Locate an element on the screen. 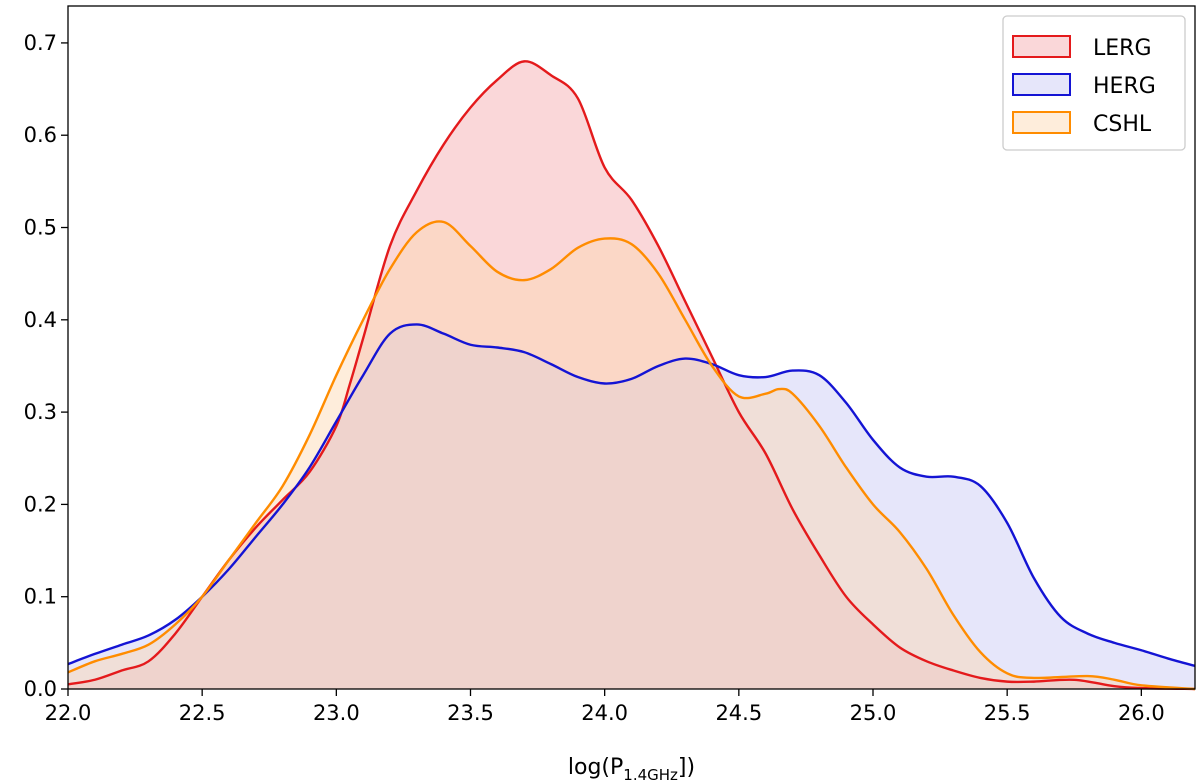 The image size is (1200, 784). y-axis: 0.0 0.1 0.2 0.3 0.4 0.5 0.6 0.7 is located at coordinates (46, 366).